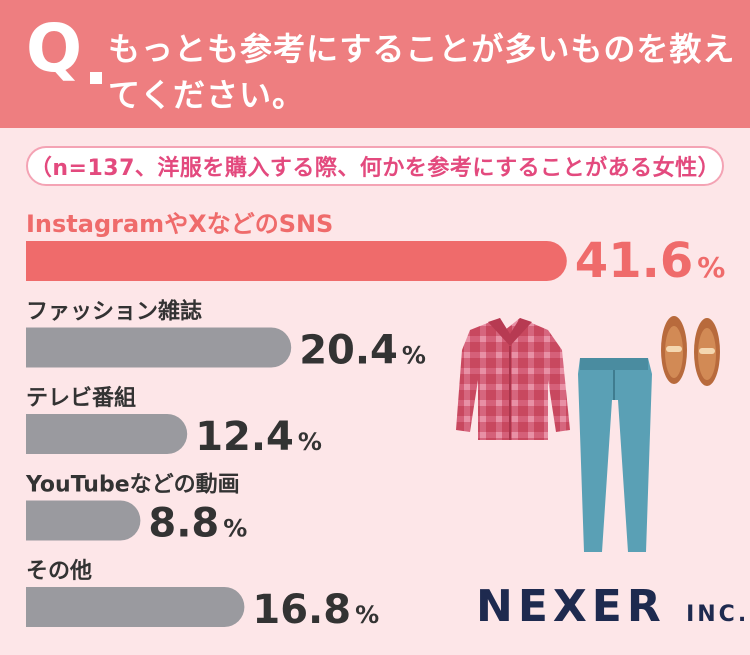 Image resolution: width=750 pixels, height=655 pixels. What do you see at coordinates (96, 78) in the screenshot?
I see `q-dot-decoration` at bounding box center [96, 78].